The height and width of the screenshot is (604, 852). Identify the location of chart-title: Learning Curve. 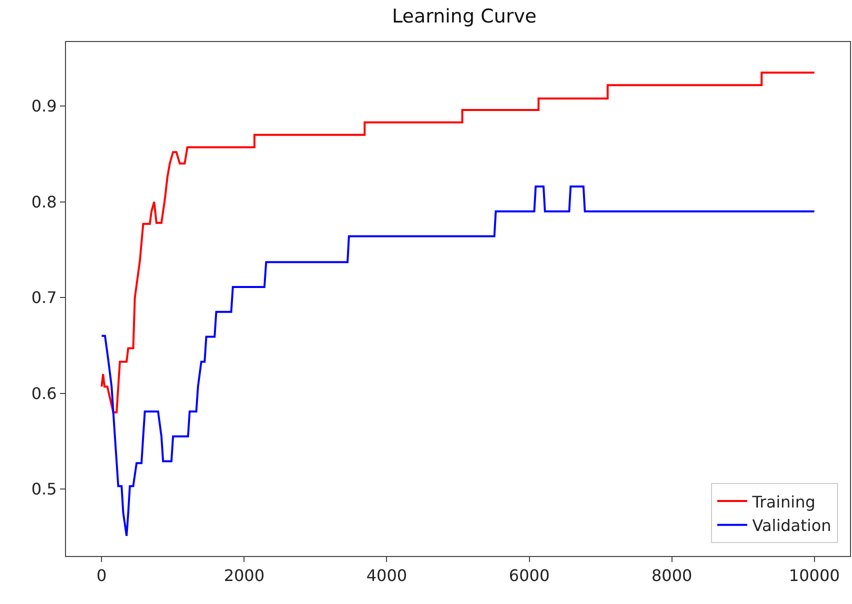
(464, 16).